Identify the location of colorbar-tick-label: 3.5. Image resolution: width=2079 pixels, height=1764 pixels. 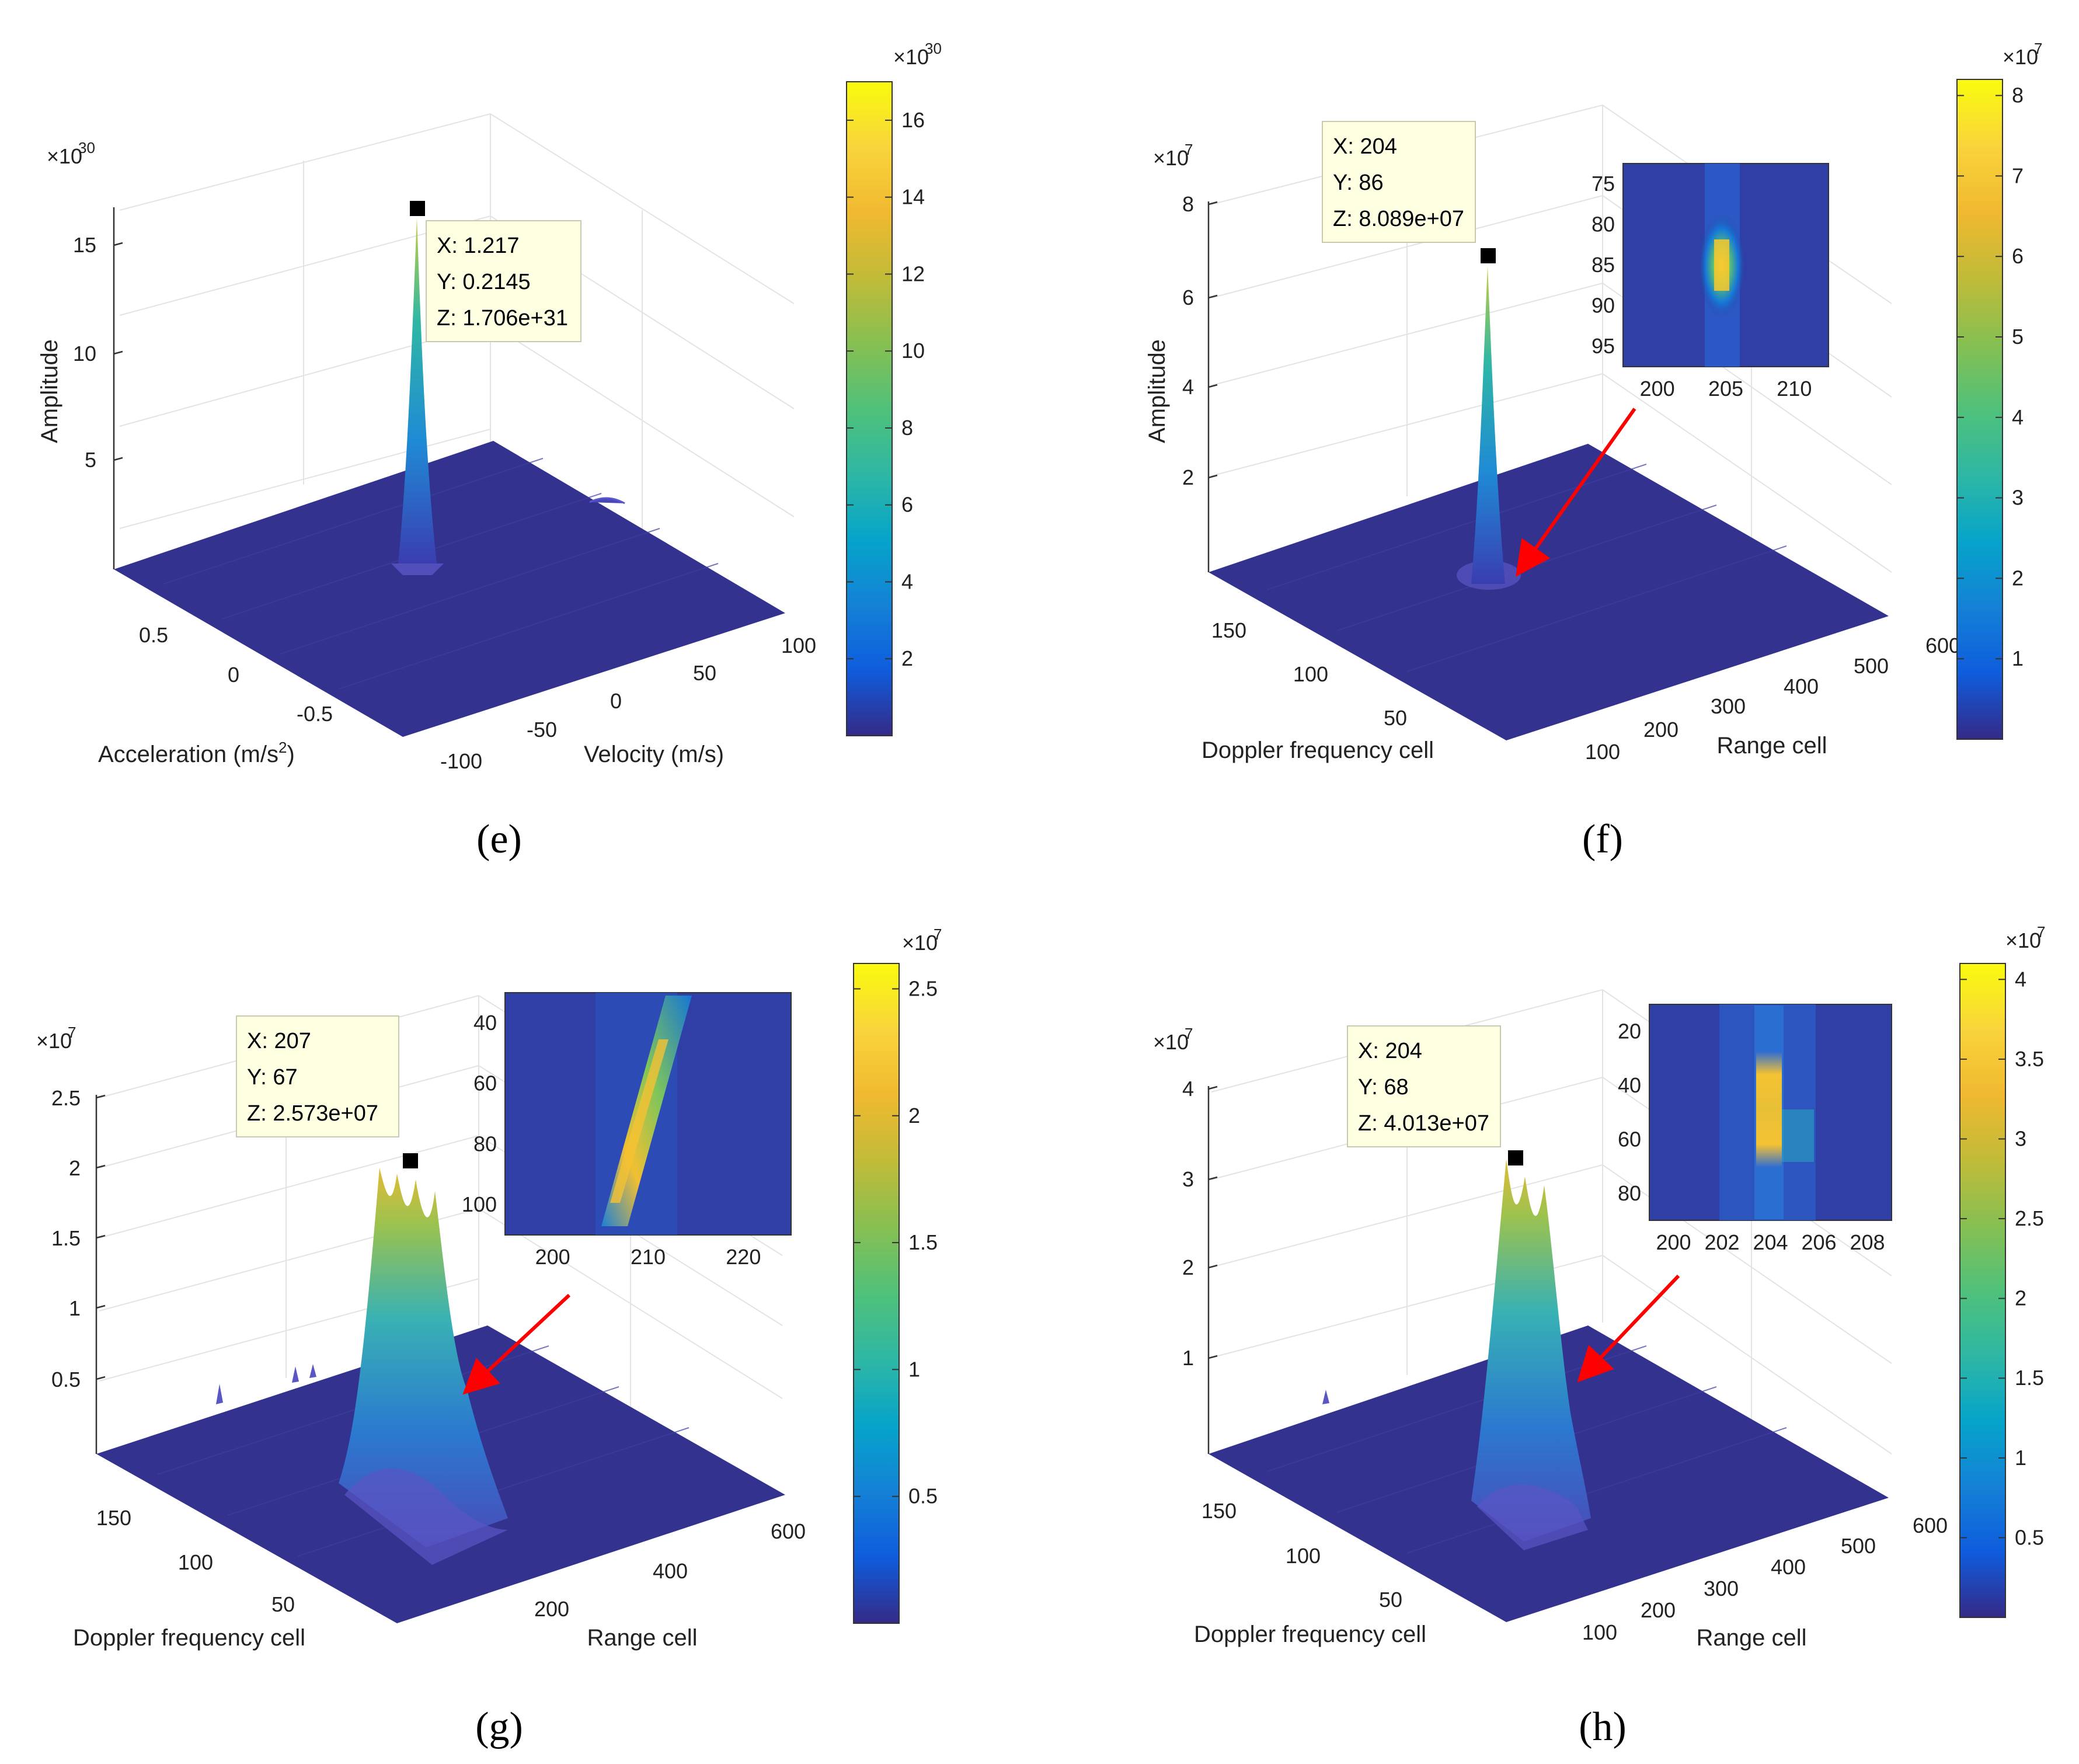
(2029, 1059).